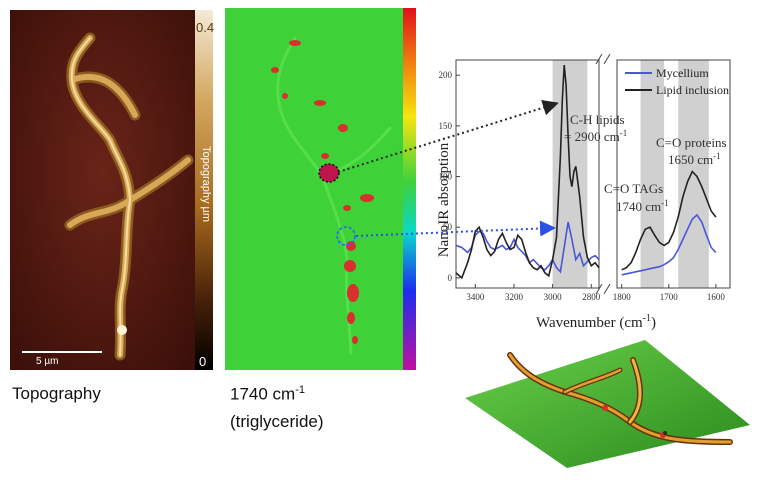 The image size is (760, 485). I want to click on ir-map-colorbar, so click(409, 189).